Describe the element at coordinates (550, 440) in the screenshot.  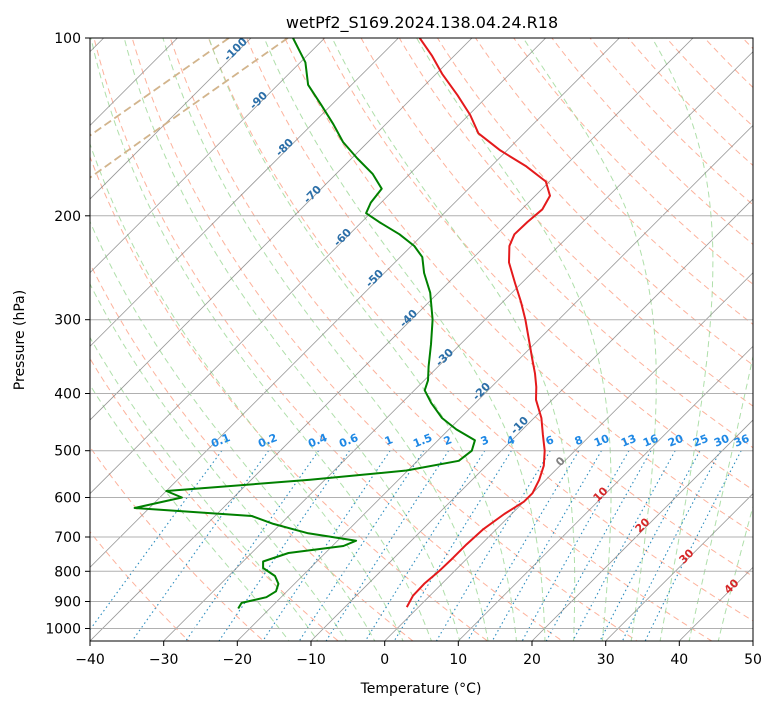
I see `mixing-ratio-label: 6` at that location.